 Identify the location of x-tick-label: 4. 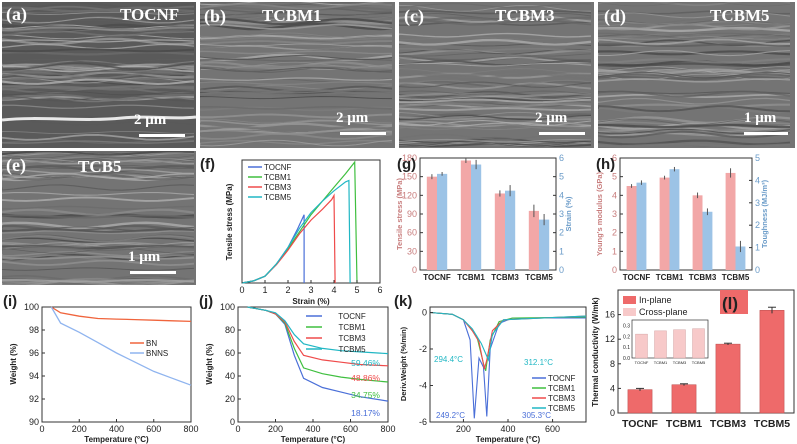
(333, 290).